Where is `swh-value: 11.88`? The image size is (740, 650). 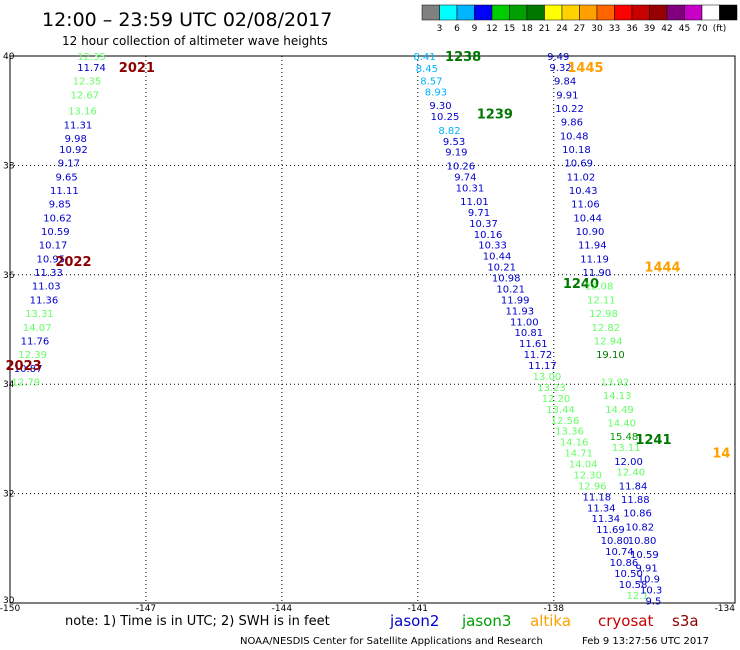 swh-value: 11.88 is located at coordinates (635, 500).